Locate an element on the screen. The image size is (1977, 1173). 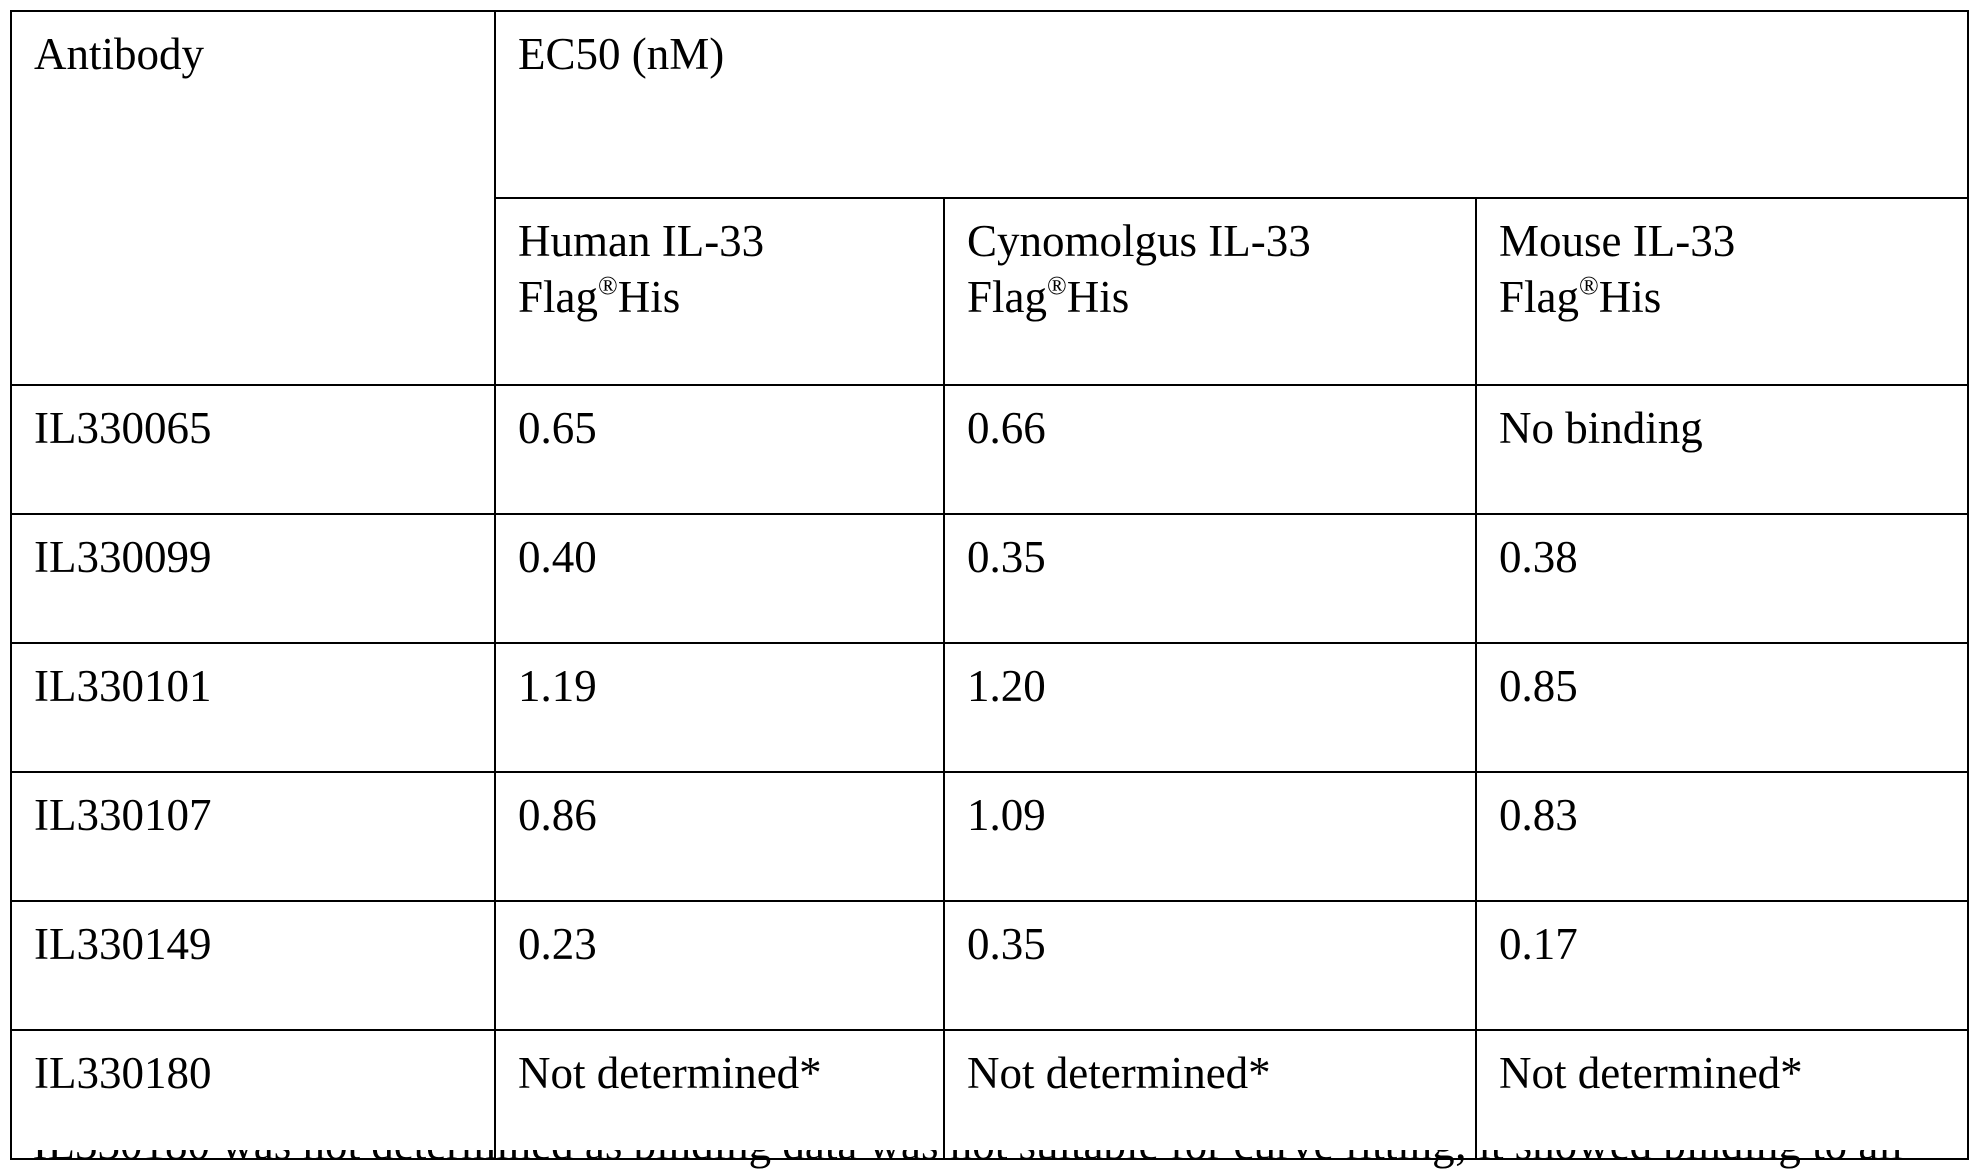
mouse-ec50-cell: No binding is located at coordinates (1722, 449).